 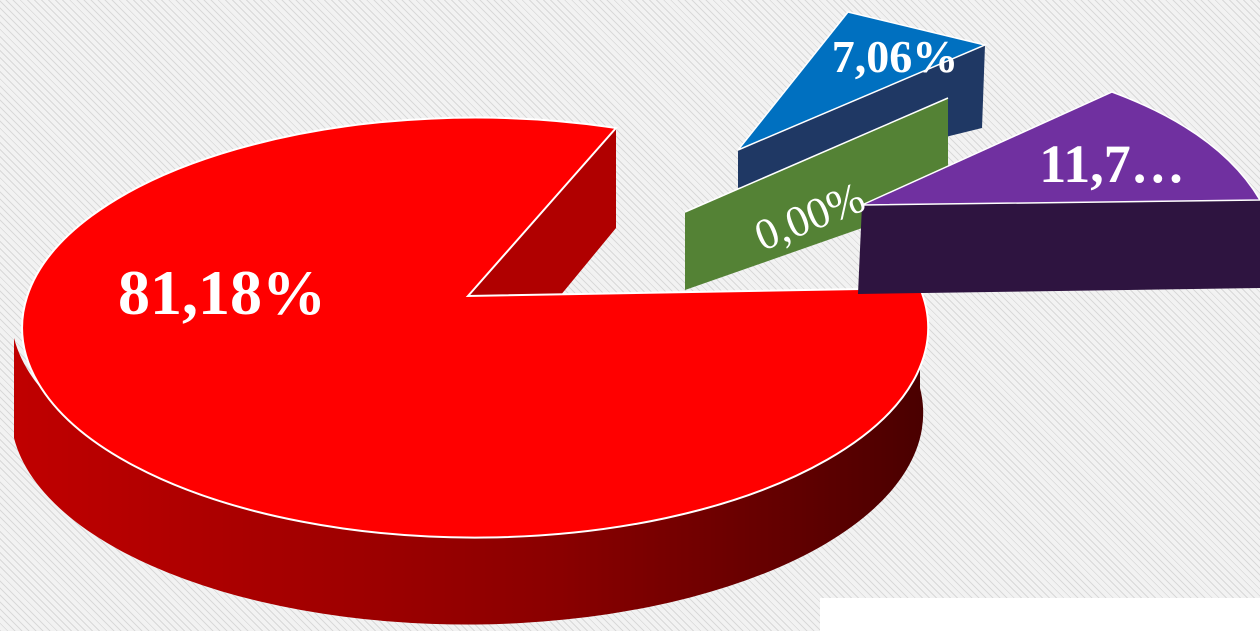 I want to click on data-label-blue: 7,06%, so click(x=895, y=56).